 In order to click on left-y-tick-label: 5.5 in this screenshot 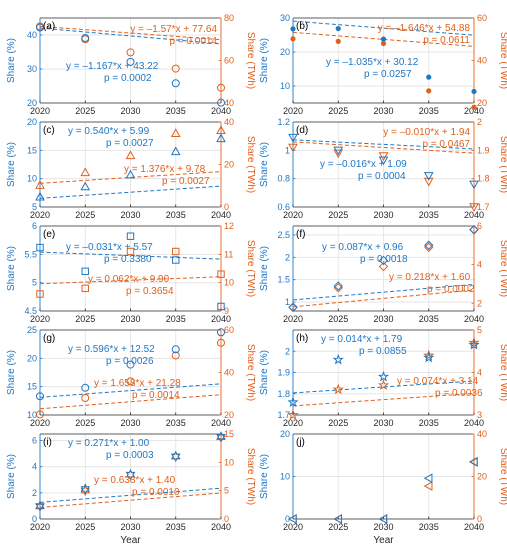, I will do `click(30, 254)`.